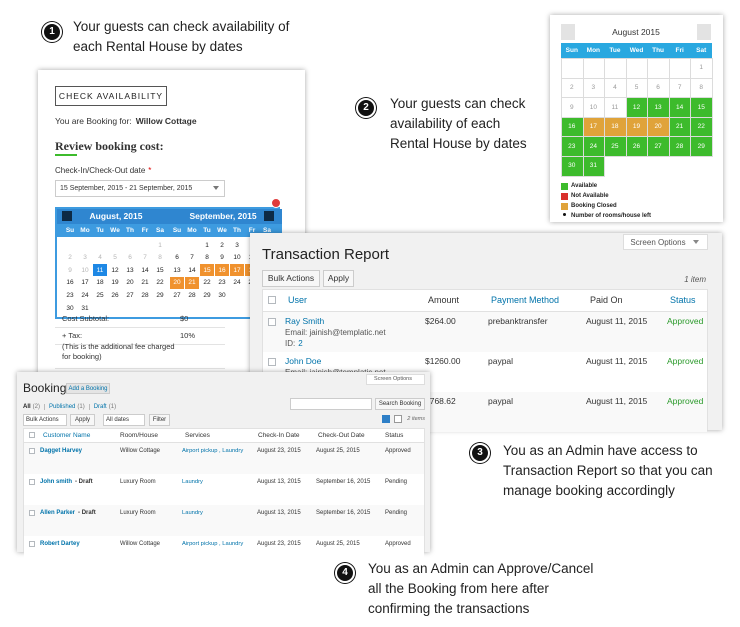 This screenshot has height=627, width=740. I want to click on filter-label: Published, so click(62, 407).